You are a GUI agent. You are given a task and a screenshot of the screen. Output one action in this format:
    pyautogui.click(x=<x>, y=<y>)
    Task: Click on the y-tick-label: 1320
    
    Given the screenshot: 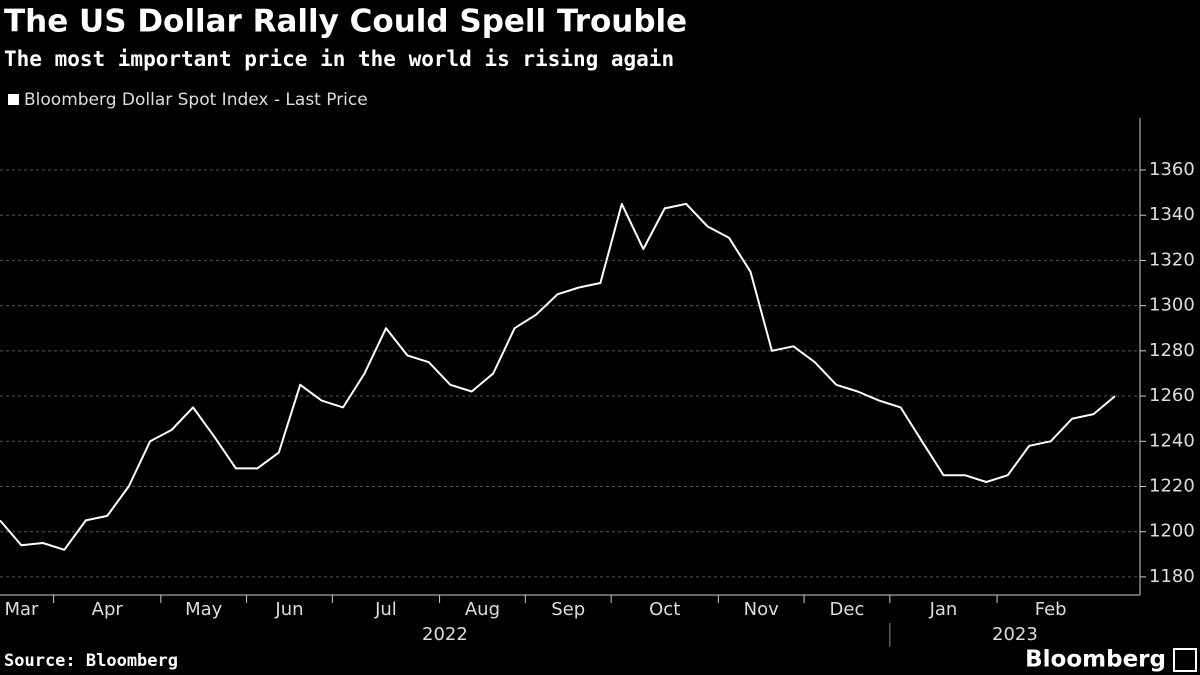 What is the action you would take?
    pyautogui.click(x=1172, y=259)
    